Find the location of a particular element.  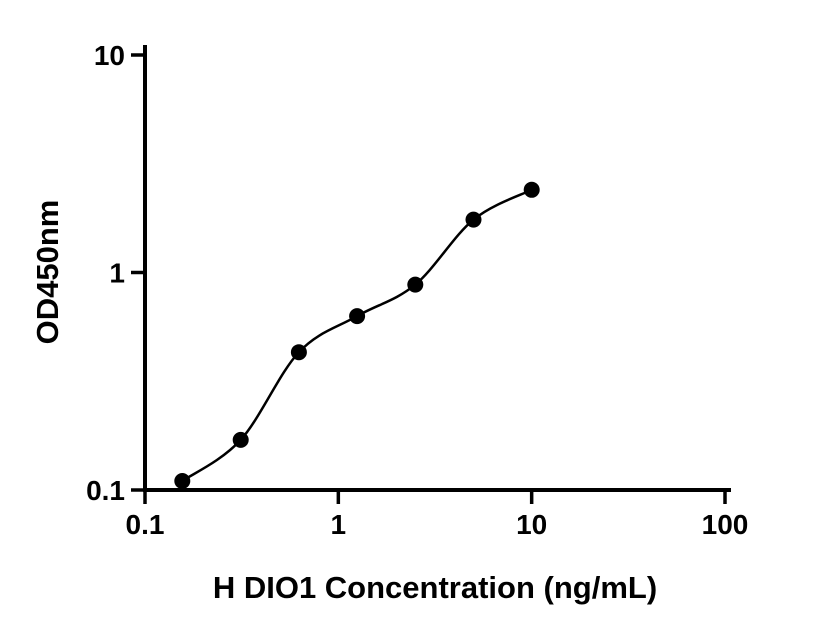

x-tick-label: 10 is located at coordinates (531, 524).